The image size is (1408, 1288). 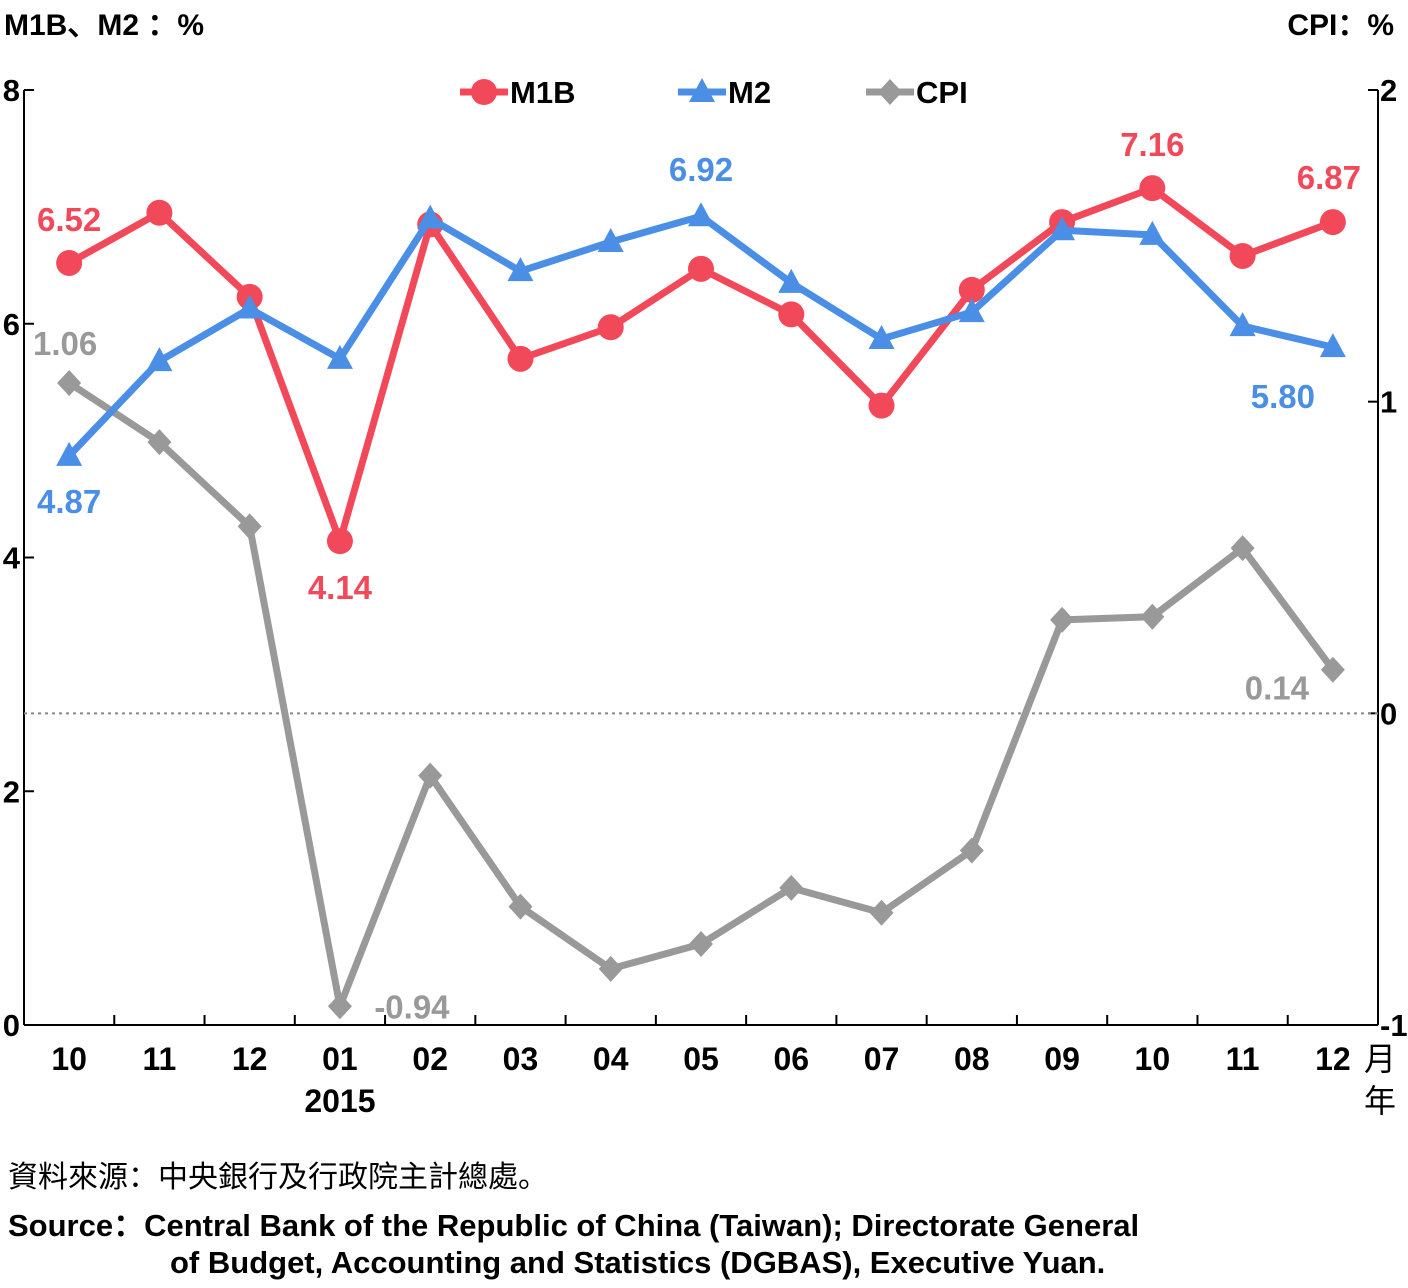 I want to click on m2-legend-label: M2, so click(x=749, y=92).